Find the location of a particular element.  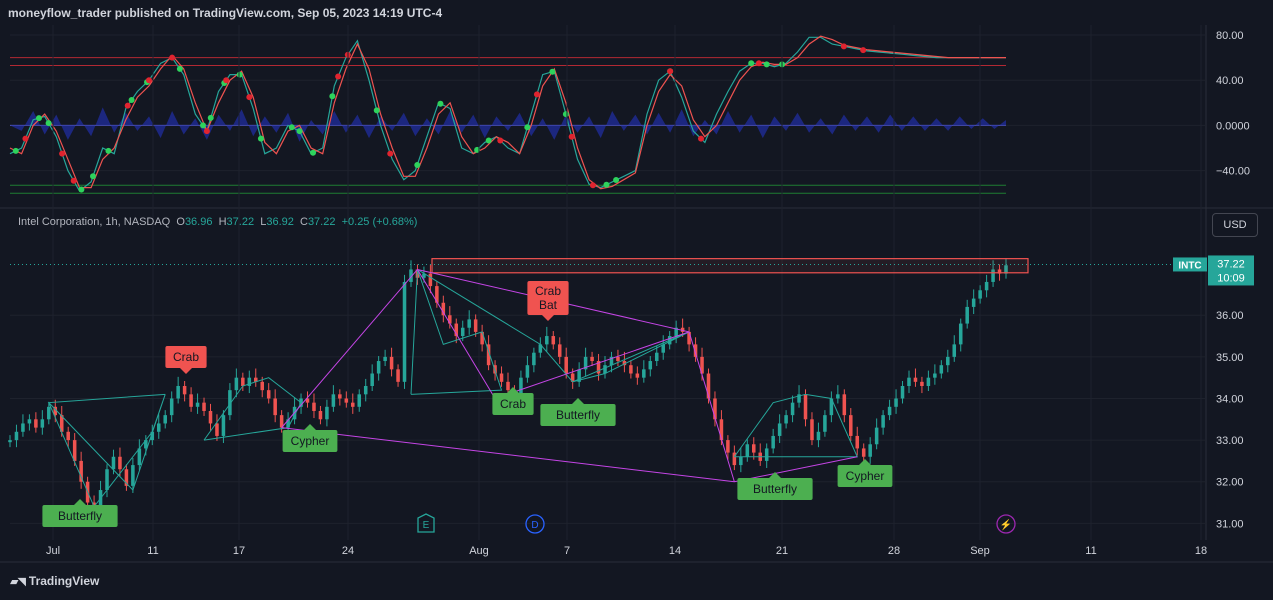

time-tick: Aug is located at coordinates (479, 551).